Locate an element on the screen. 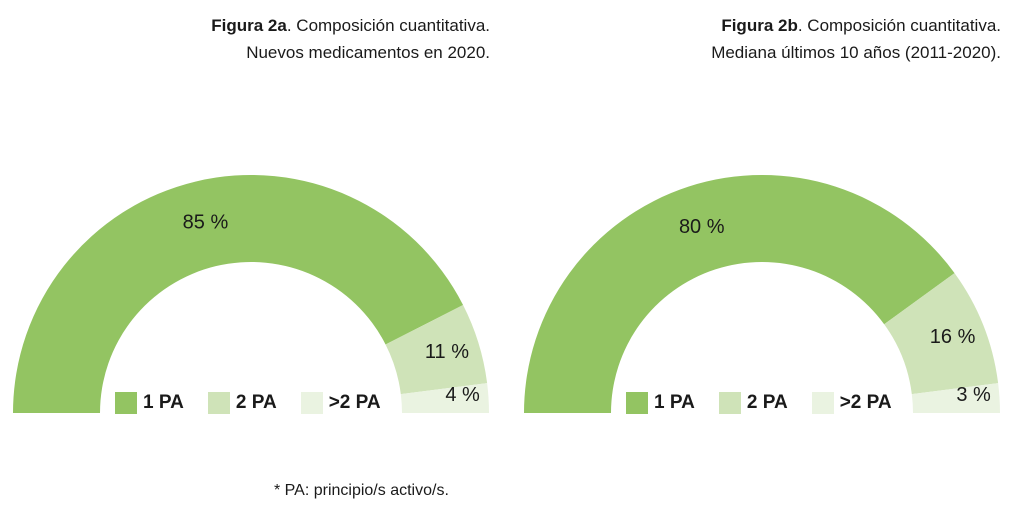  chart-subtitle: Nuevos medicamentos en 2020. is located at coordinates (368, 52).